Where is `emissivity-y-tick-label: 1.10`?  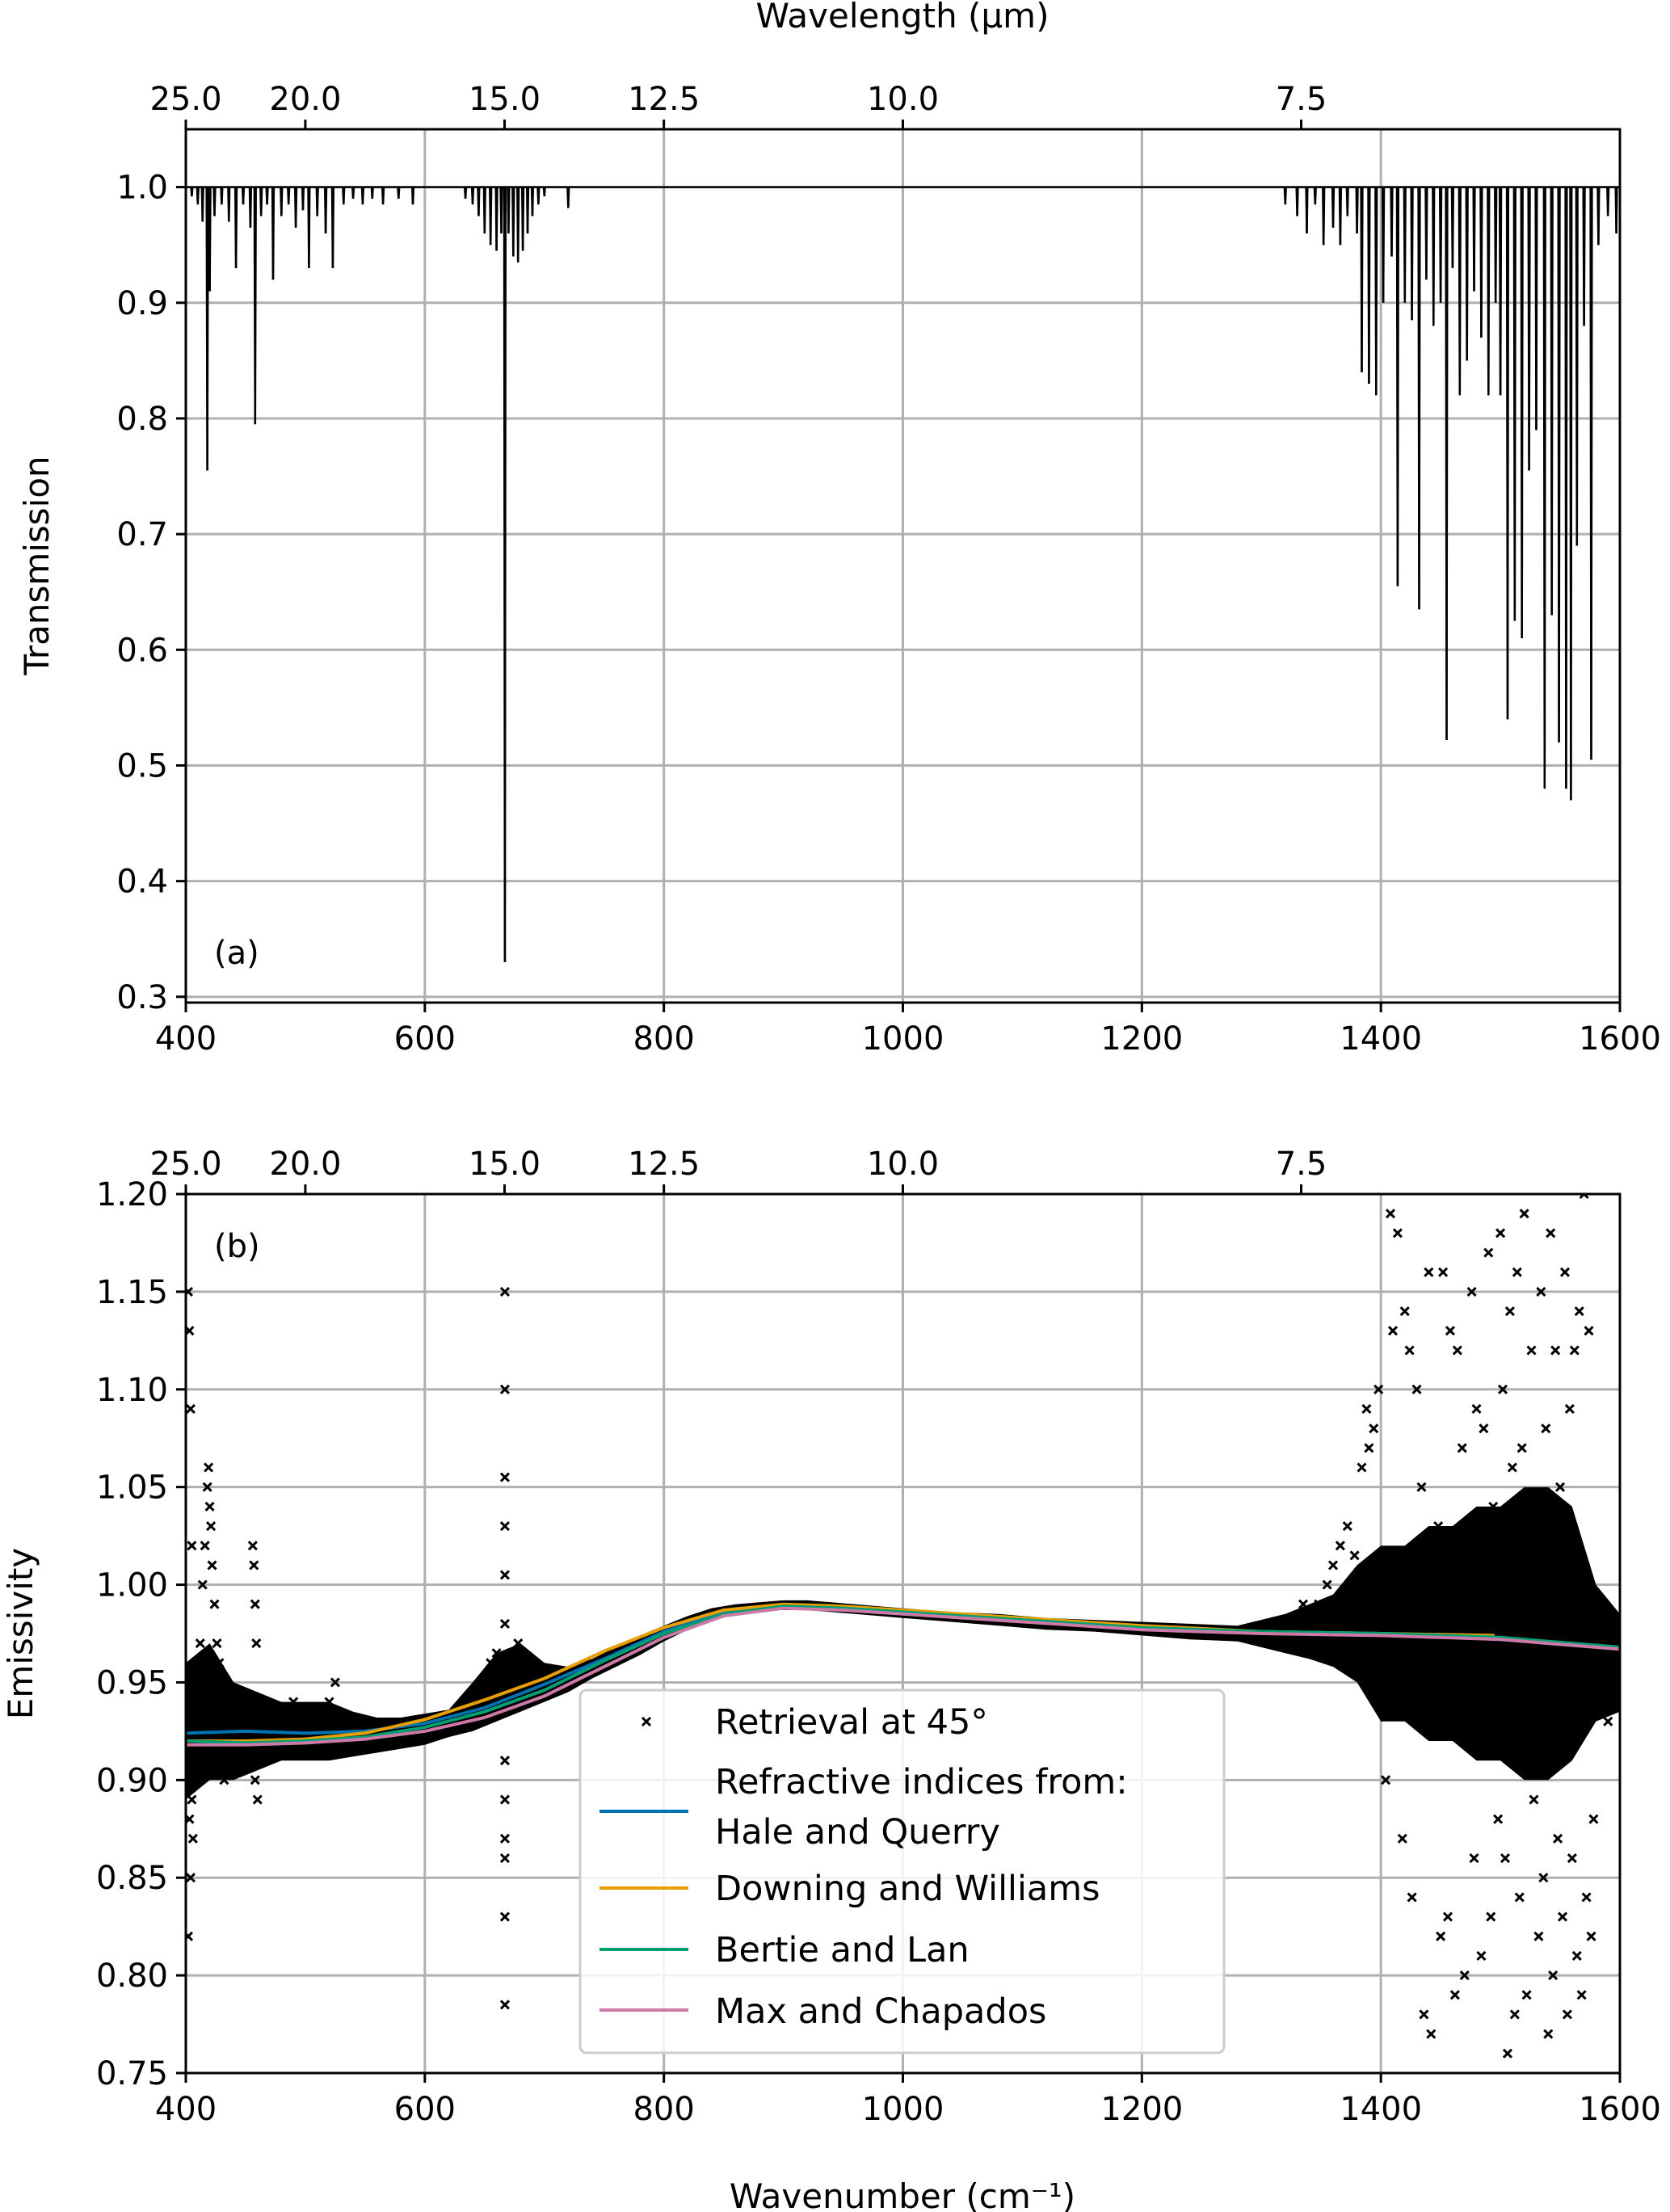 emissivity-y-tick-label: 1.10 is located at coordinates (132, 1390).